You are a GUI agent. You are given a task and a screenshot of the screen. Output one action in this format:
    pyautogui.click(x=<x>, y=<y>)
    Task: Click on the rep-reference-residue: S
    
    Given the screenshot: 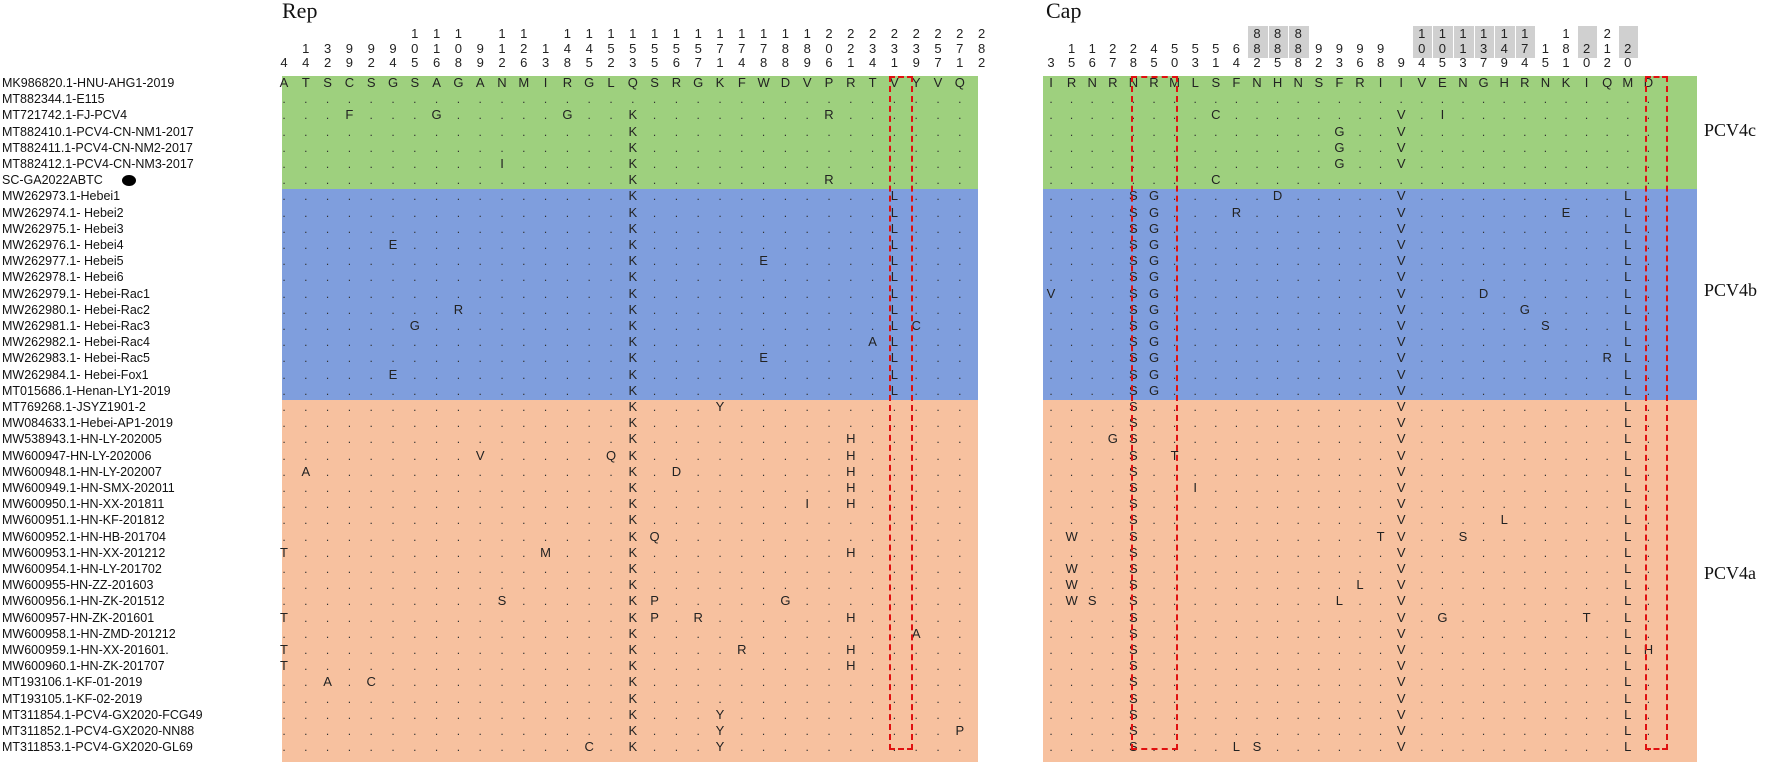 What is the action you would take?
    pyautogui.click(x=327, y=82)
    